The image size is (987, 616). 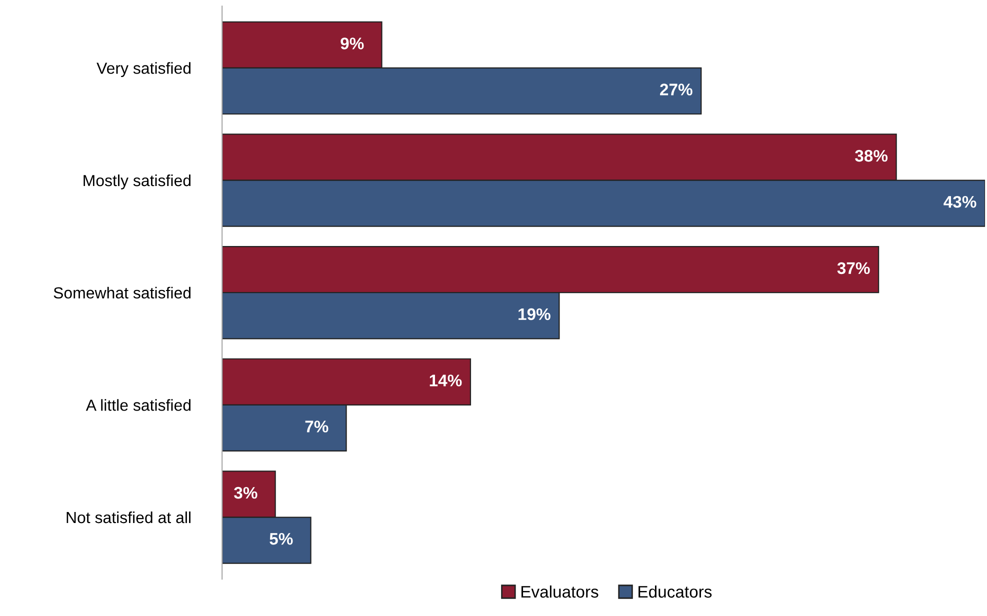 What do you see at coordinates (246, 492) in the screenshot?
I see `data-label: 3%` at bounding box center [246, 492].